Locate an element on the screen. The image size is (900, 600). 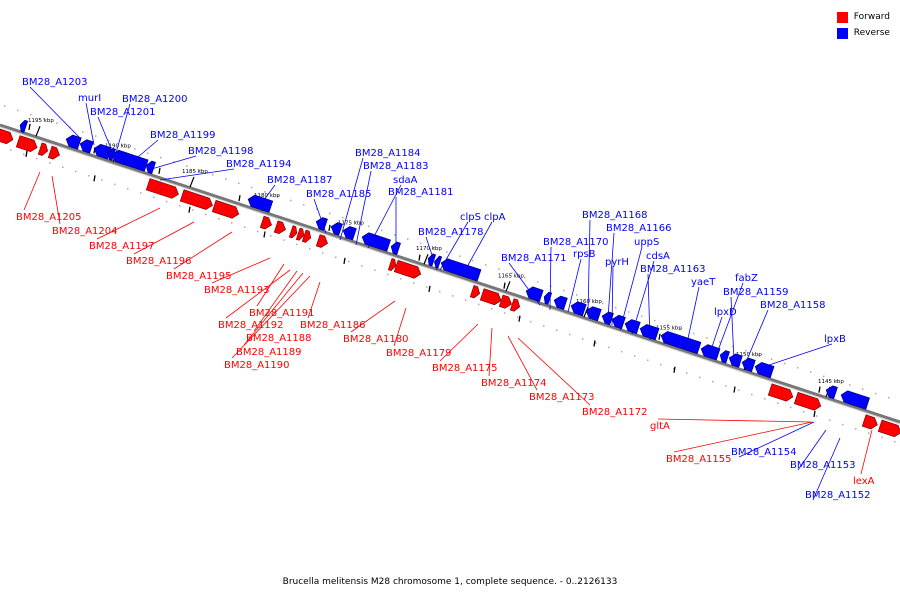
legend-reverse-label: Reverse is located at coordinates (871, 33).